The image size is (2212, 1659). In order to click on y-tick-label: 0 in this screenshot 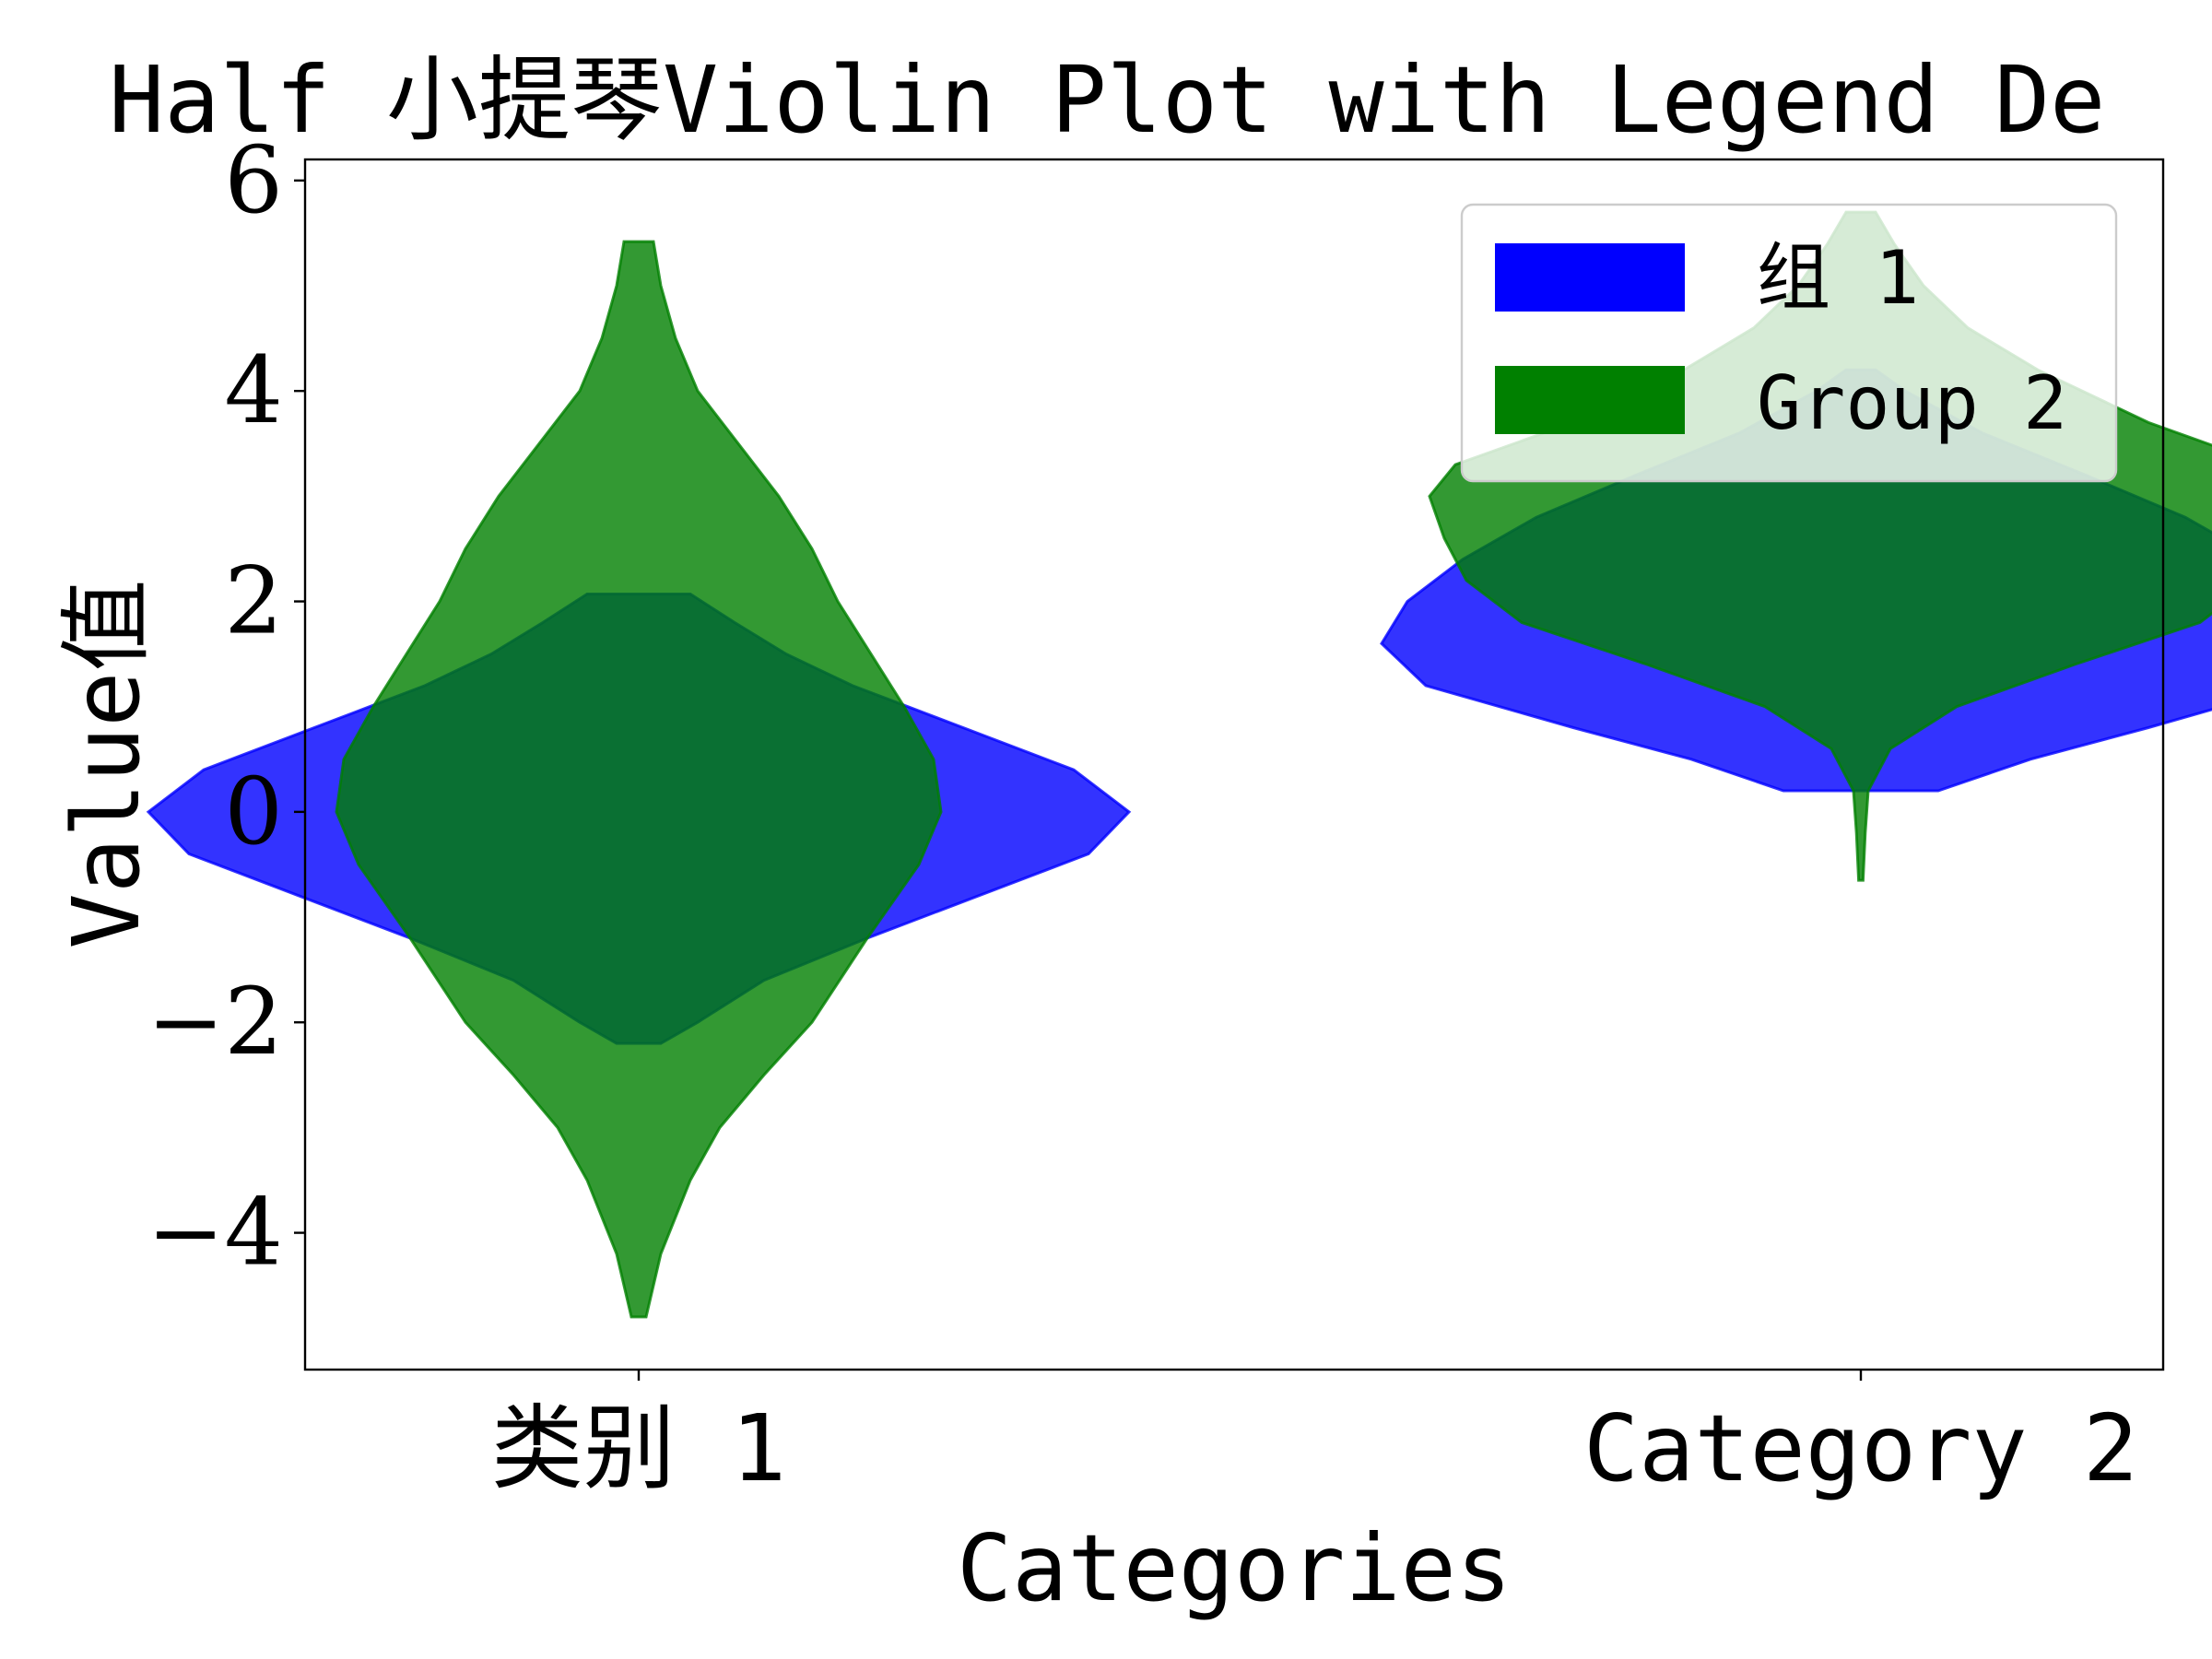, I will do `click(253, 811)`.